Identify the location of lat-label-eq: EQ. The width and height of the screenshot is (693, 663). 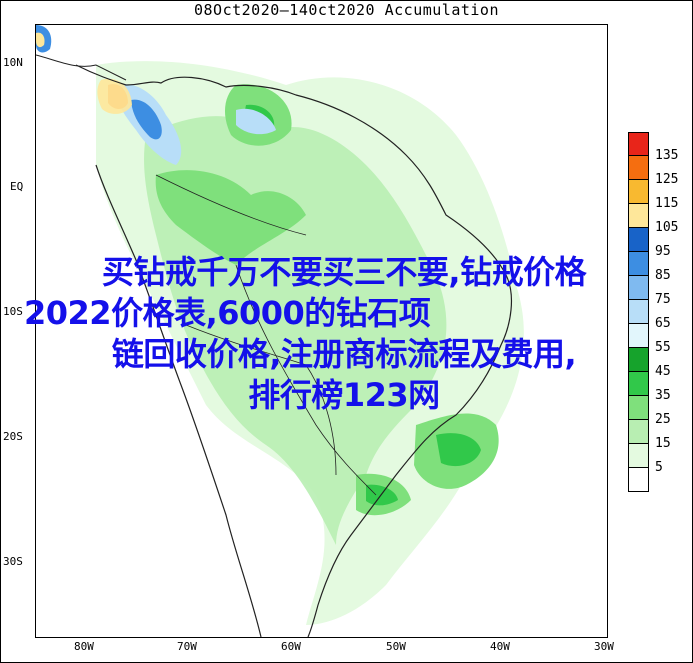
(17, 186).